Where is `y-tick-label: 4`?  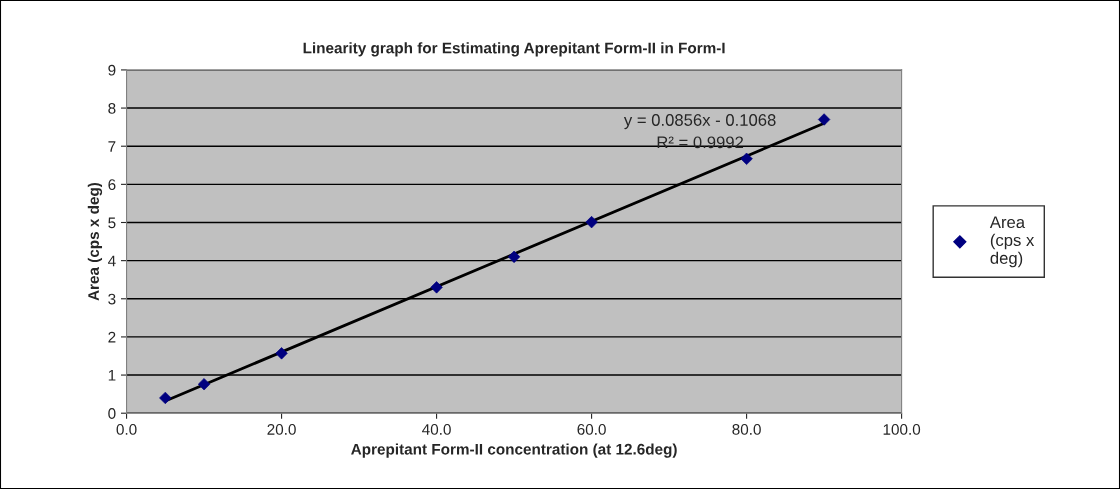 y-tick-label: 4 is located at coordinates (112, 261).